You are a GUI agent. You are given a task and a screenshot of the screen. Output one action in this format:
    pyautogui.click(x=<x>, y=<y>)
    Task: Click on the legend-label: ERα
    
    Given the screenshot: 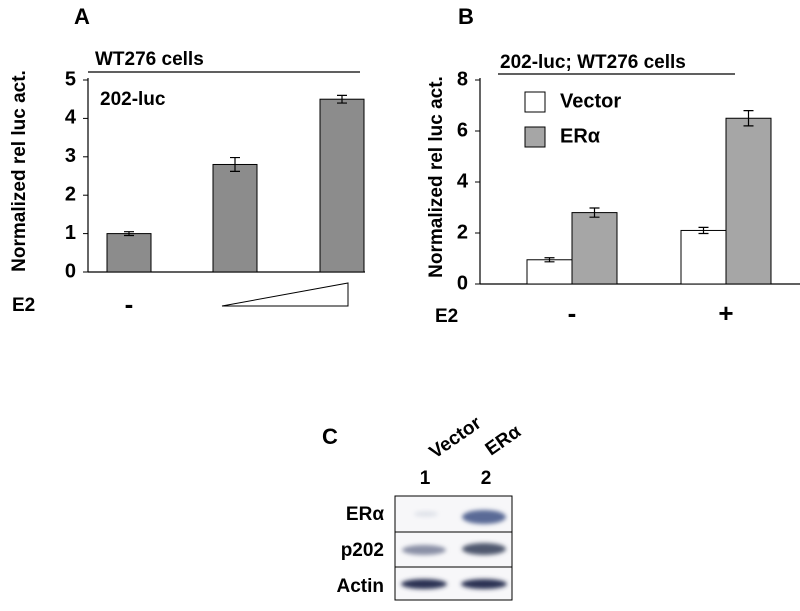 What is the action you would take?
    pyautogui.click(x=580, y=136)
    